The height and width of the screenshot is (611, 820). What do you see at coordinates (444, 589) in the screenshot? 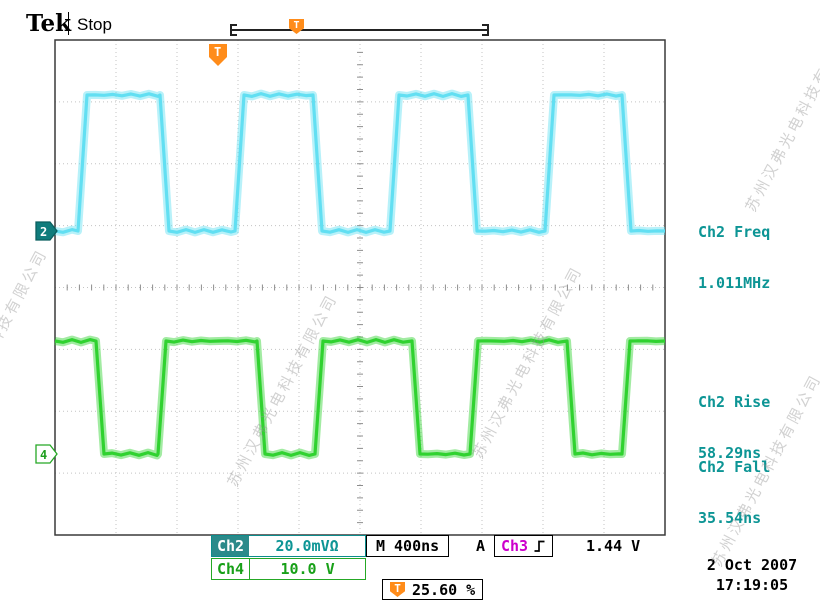
I see `trigger-position-value: 25.60 %` at bounding box center [444, 589].